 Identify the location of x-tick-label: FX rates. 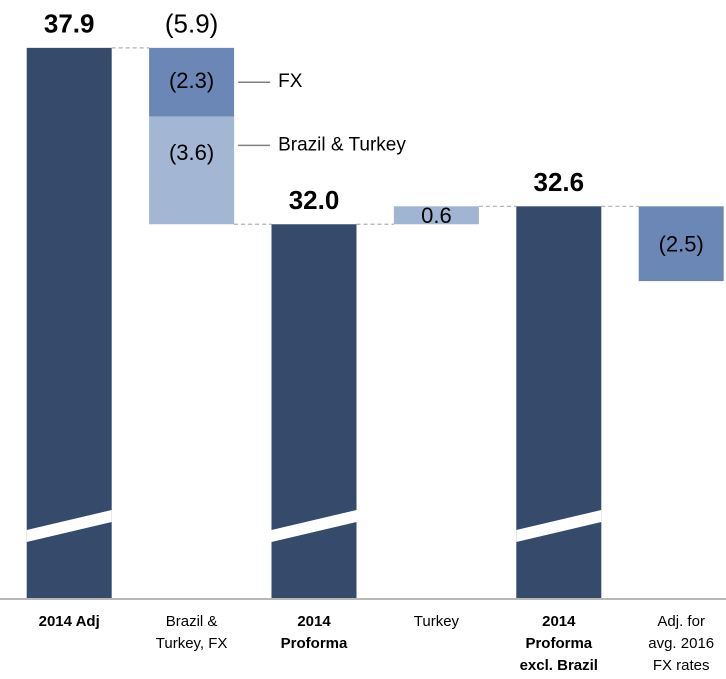
(681, 665).